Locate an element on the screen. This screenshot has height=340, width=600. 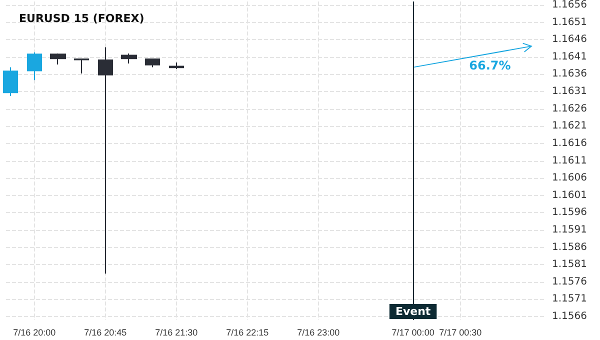
y-tick-label: 1.1636 is located at coordinates (569, 74).